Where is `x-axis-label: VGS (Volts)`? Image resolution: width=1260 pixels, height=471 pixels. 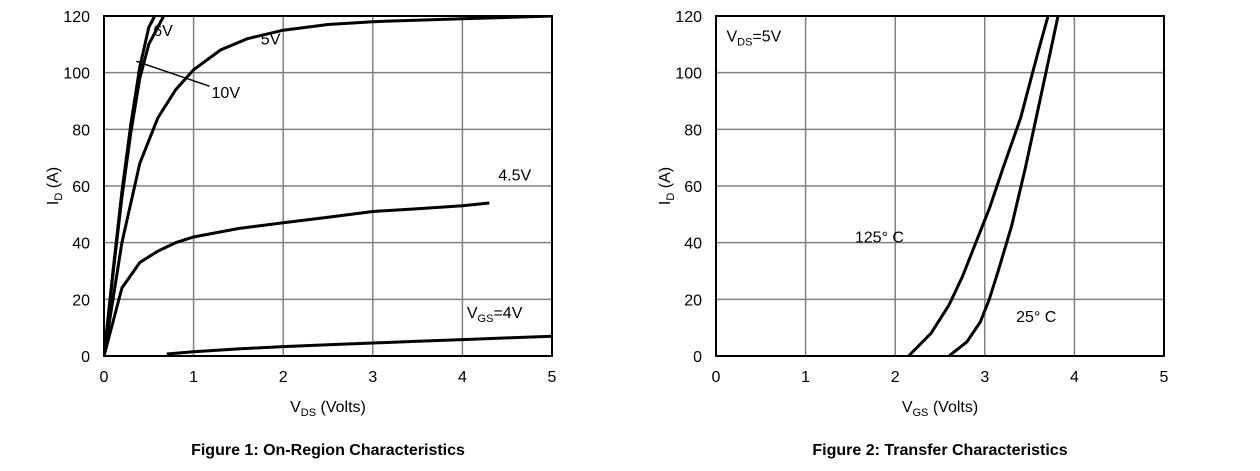 x-axis-label: VGS (Volts) is located at coordinates (940, 409).